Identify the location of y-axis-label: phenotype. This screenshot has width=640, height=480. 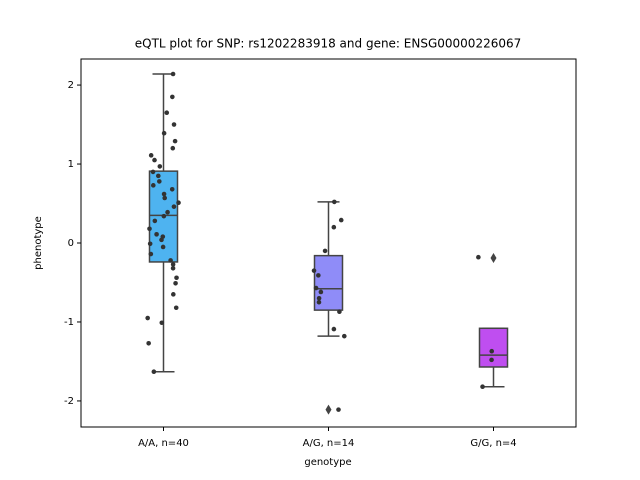
(38, 243).